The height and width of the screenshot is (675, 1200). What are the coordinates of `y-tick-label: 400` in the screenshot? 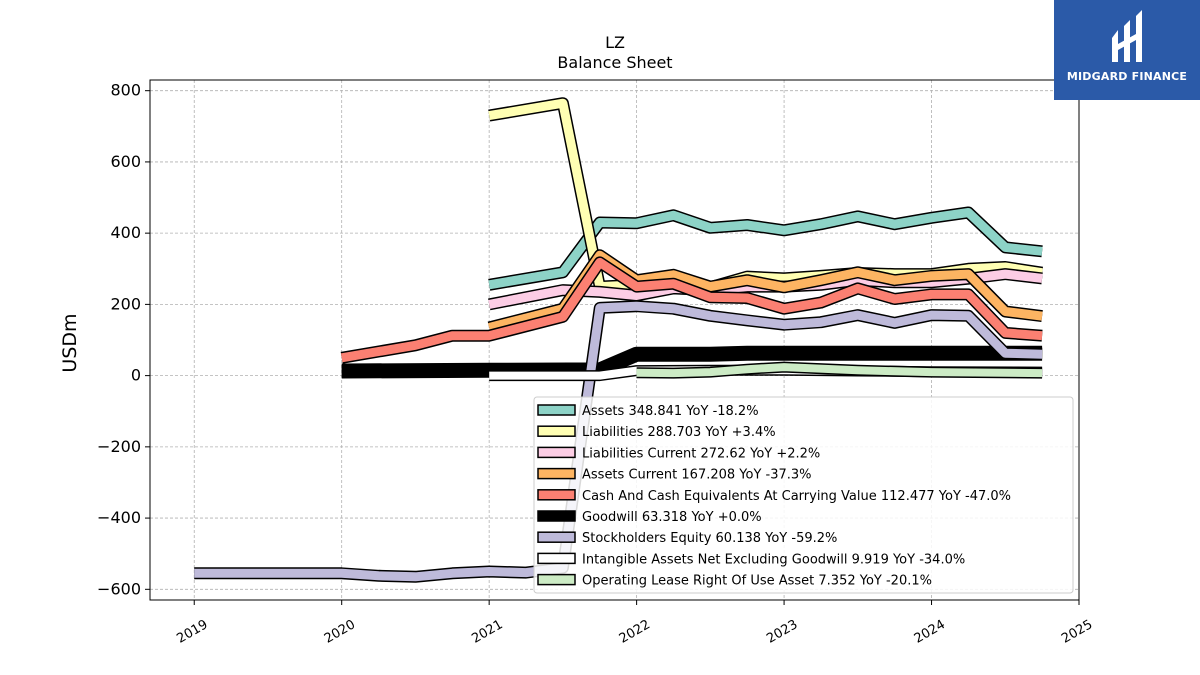 It's located at (125, 232).